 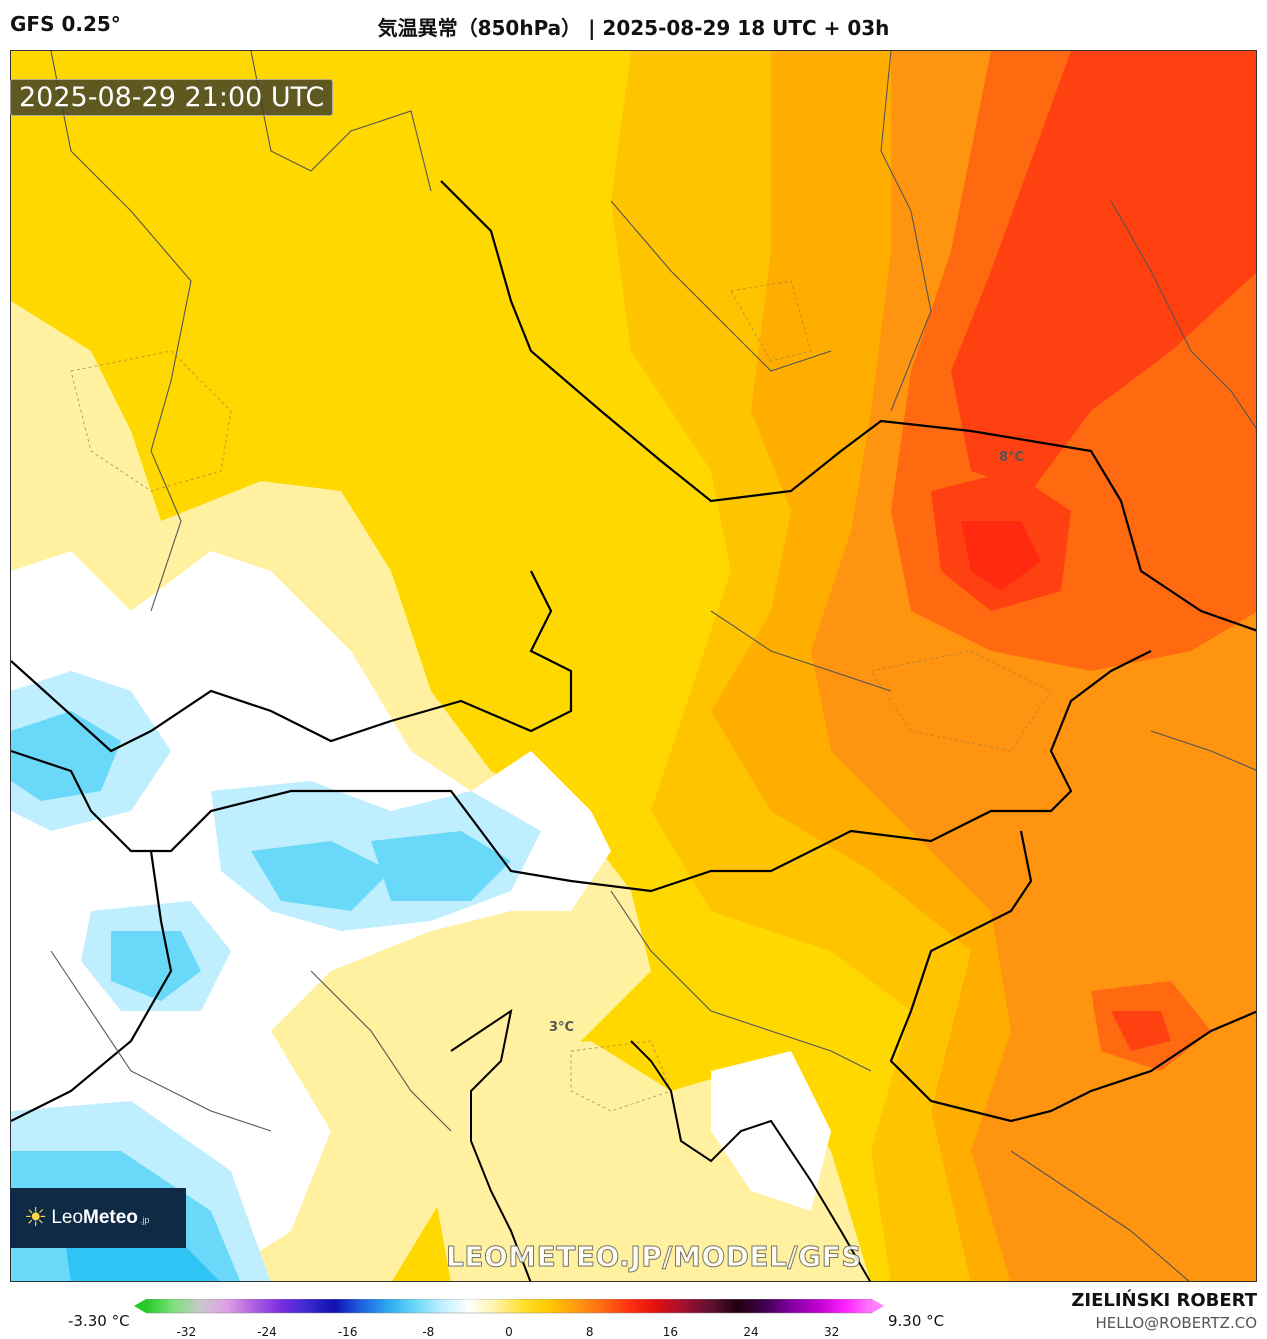 I want to click on colorbar-ticks: -32 -24 -16 -8 0 8 16 24 32, so click(x=509, y=1332).